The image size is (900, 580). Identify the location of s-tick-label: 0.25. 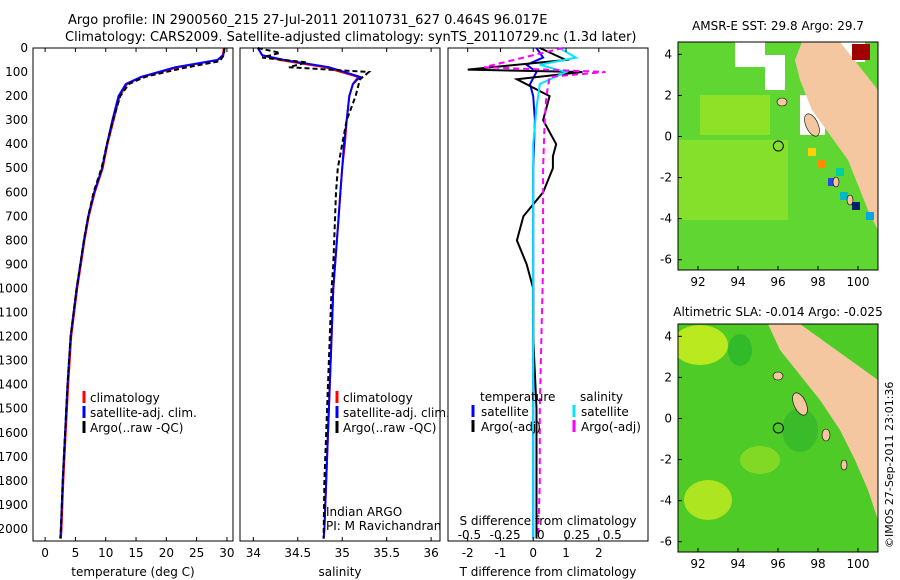
(576, 535).